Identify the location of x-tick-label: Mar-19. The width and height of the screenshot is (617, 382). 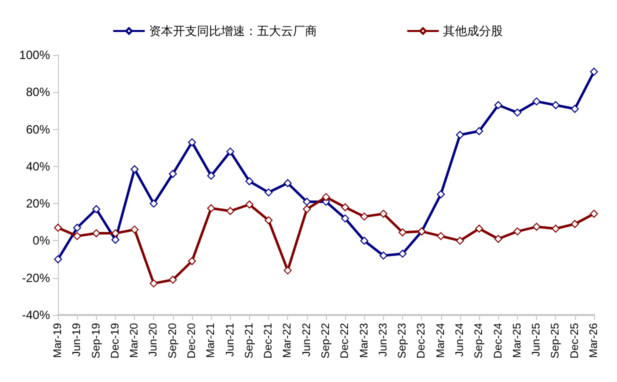
(58, 340).